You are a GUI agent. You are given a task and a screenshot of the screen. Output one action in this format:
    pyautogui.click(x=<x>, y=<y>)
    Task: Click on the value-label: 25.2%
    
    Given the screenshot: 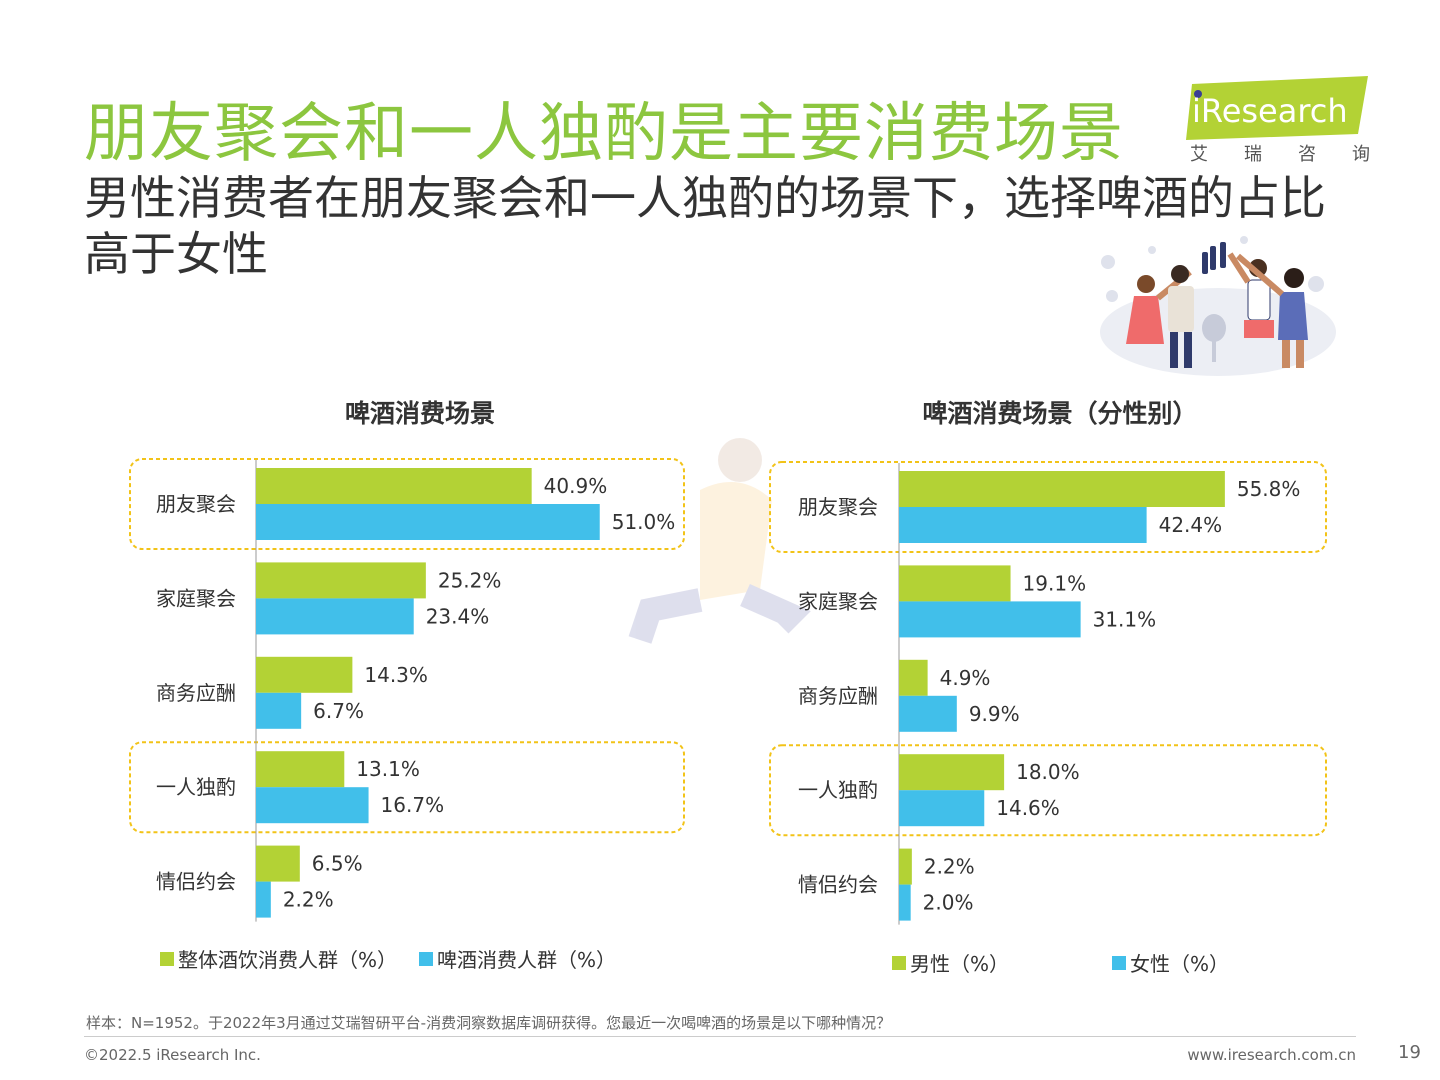 What is the action you would take?
    pyautogui.click(x=470, y=580)
    